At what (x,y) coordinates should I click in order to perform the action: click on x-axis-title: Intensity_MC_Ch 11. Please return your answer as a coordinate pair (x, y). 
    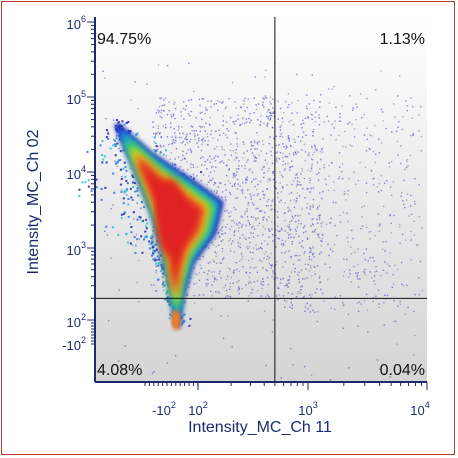
    Looking at the image, I should click on (260, 427).